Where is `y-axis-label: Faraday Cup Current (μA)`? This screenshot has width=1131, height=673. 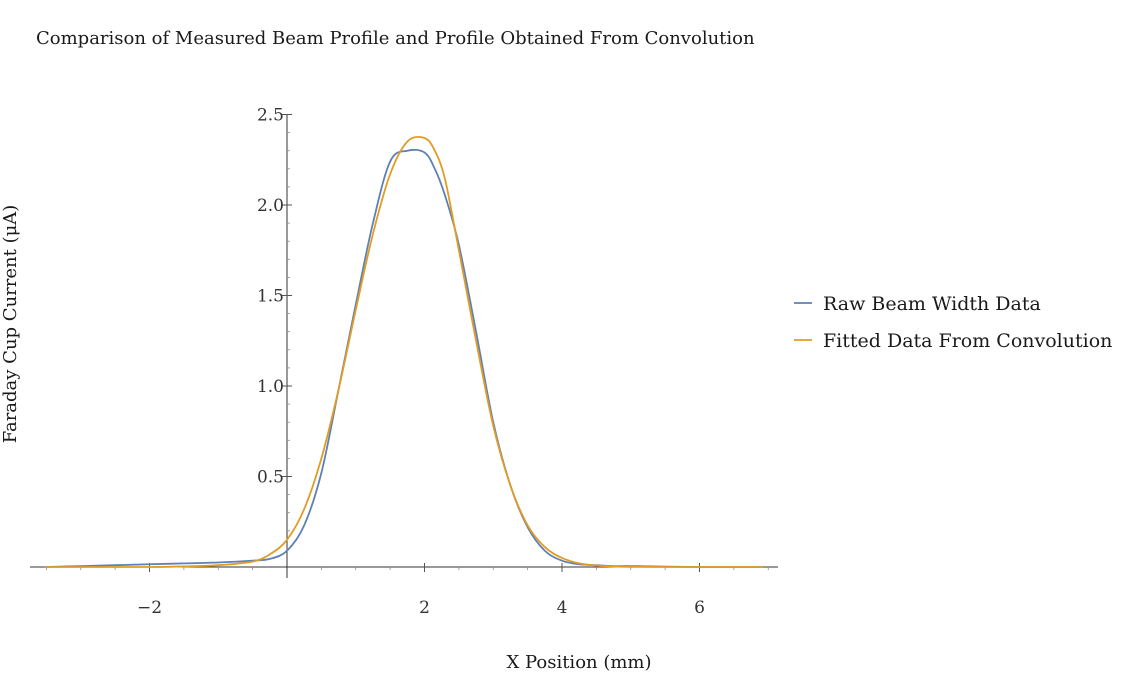 y-axis-label: Faraday Cup Current (μA) is located at coordinates (10, 324).